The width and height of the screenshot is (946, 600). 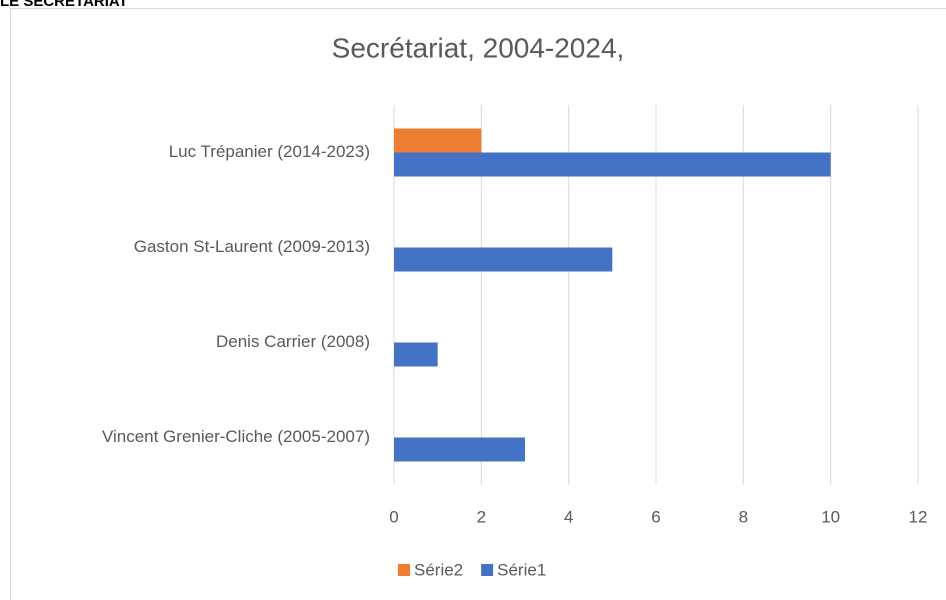 What do you see at coordinates (743, 516) in the screenshot?
I see `x-tick-label: 8` at bounding box center [743, 516].